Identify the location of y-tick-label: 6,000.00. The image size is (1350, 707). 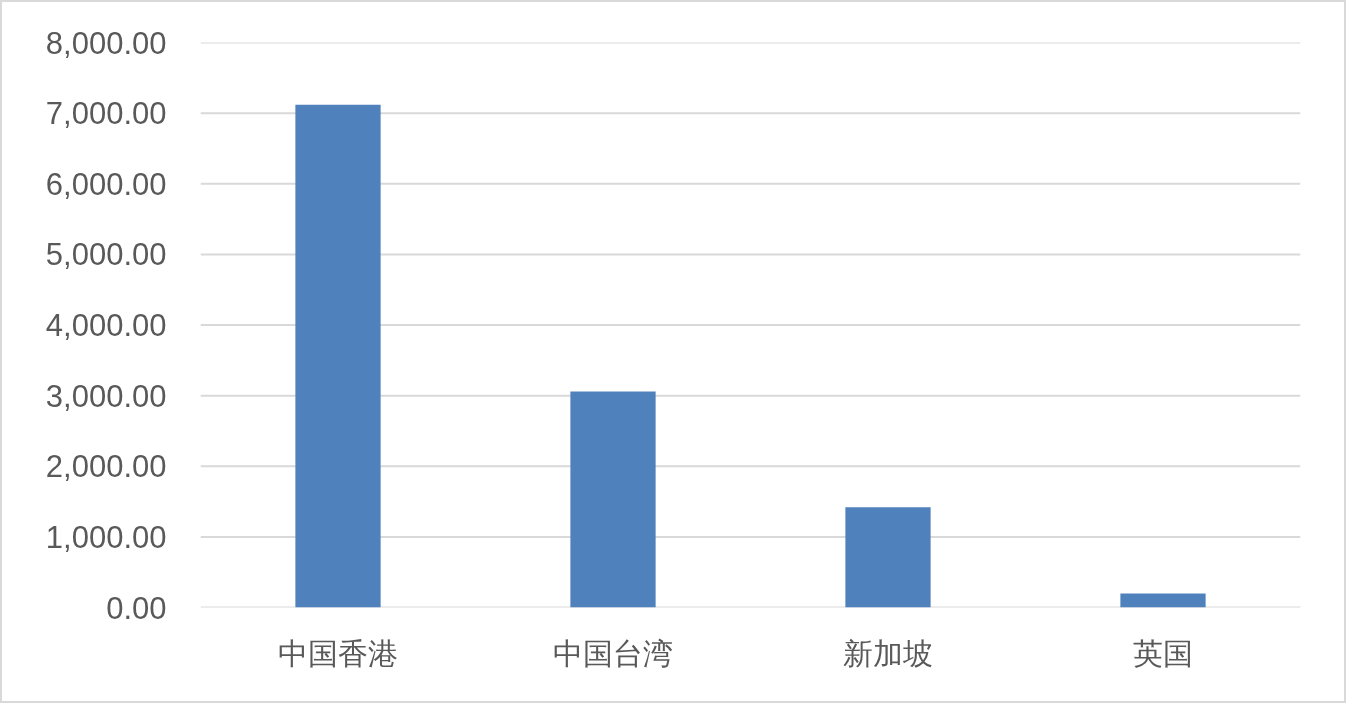
(106, 184).